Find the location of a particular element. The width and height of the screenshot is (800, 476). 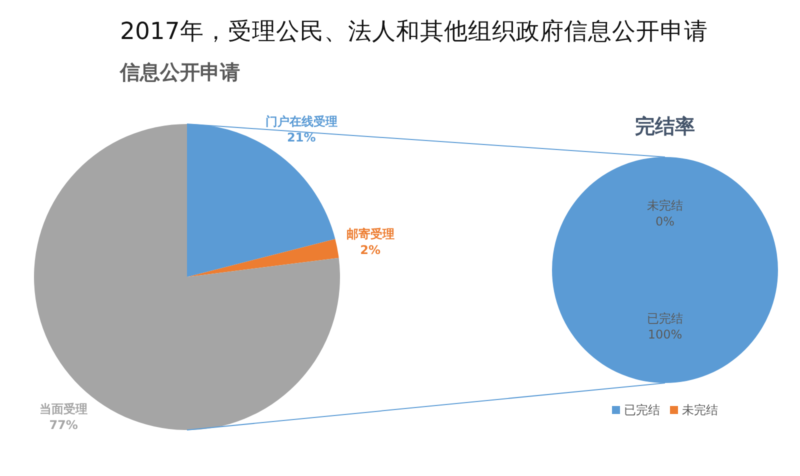

slice-label: 邮寄受理 is located at coordinates (370, 234).